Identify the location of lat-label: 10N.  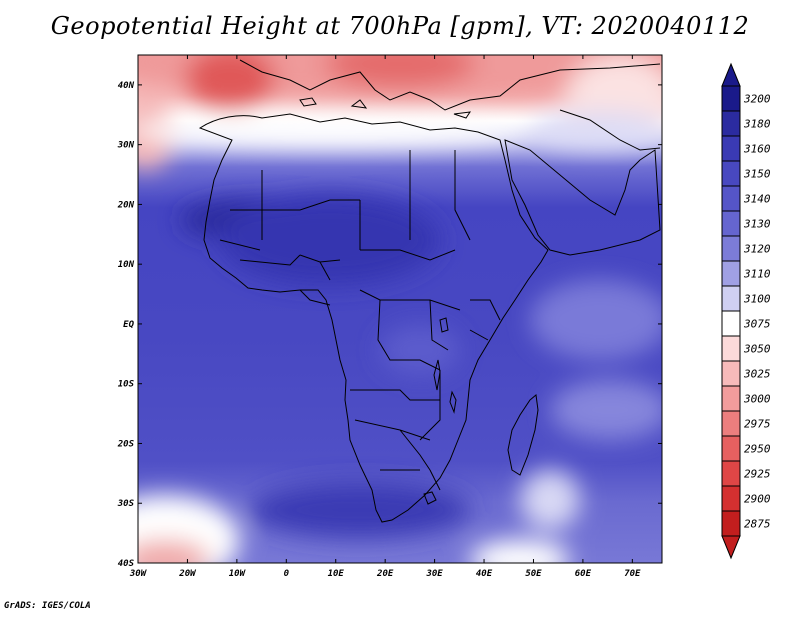
(126, 265).